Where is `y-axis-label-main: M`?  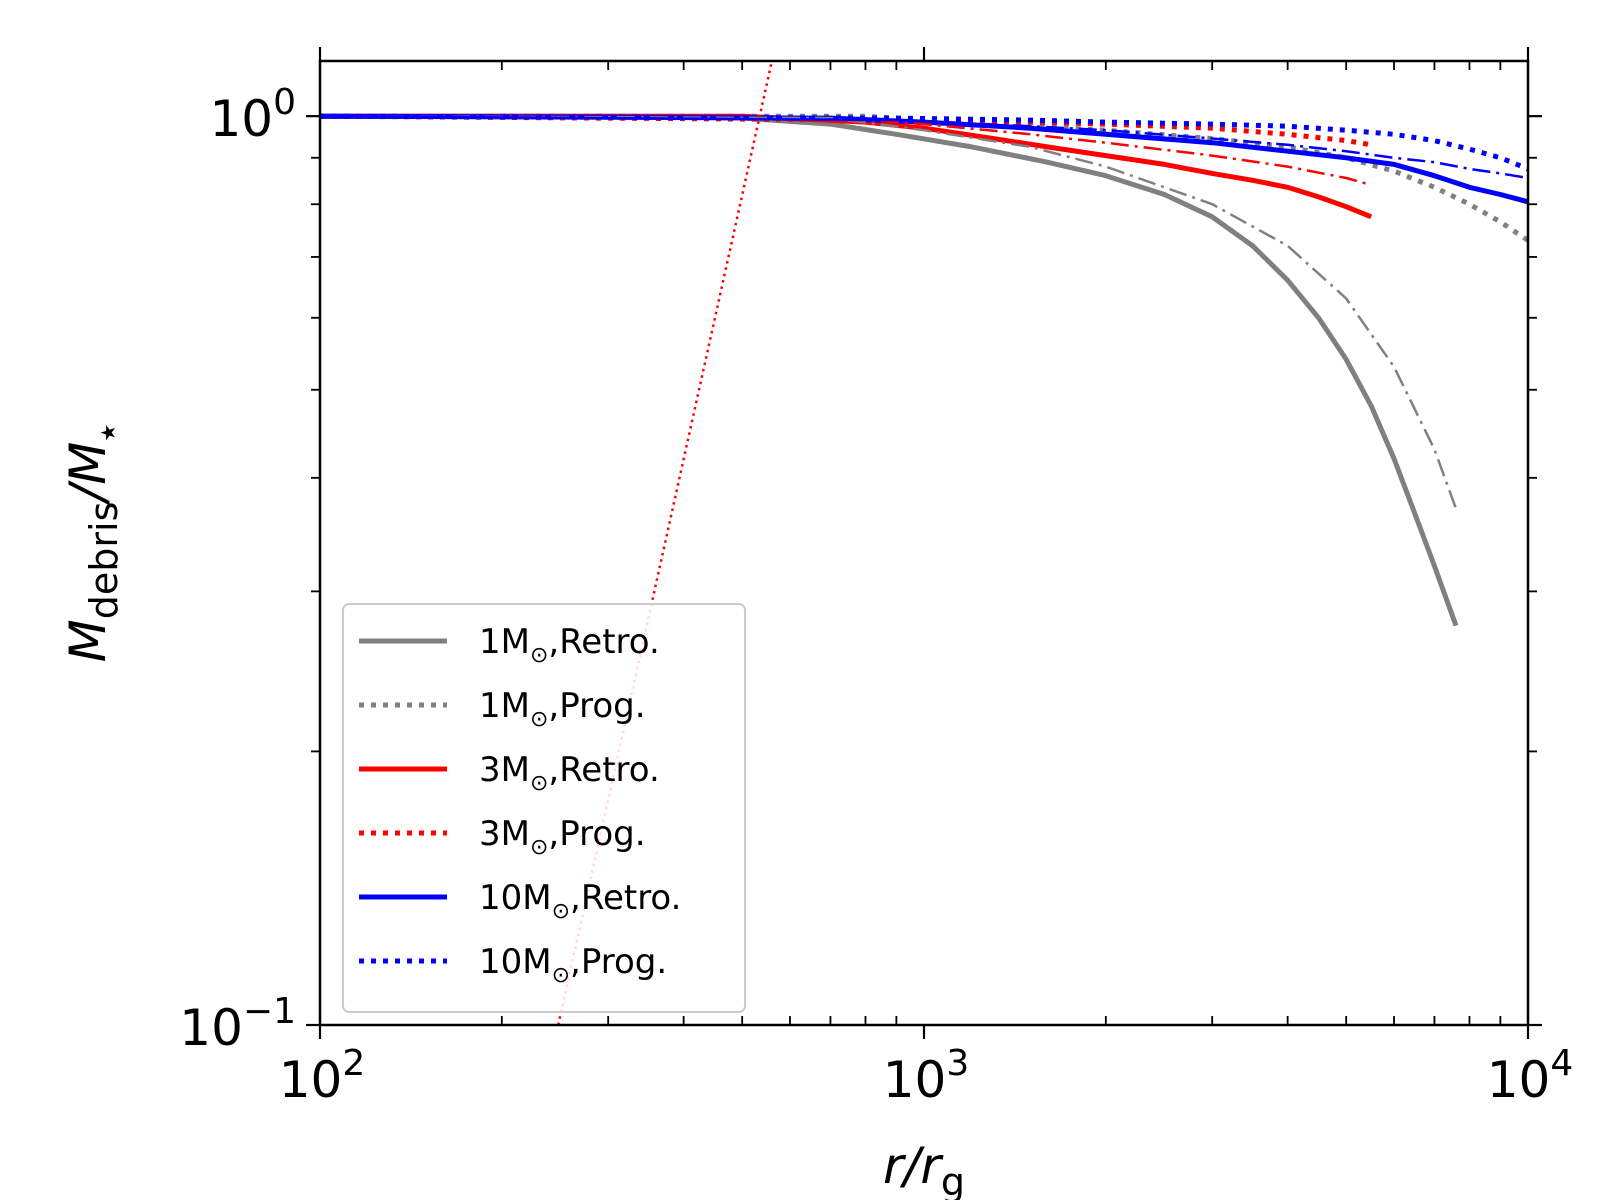
y-axis-label-main: M is located at coordinates (88, 640).